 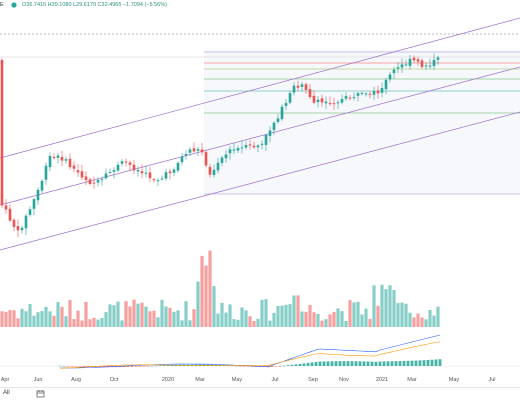 I want to click on x-tick-label: Aug, so click(x=76, y=380).